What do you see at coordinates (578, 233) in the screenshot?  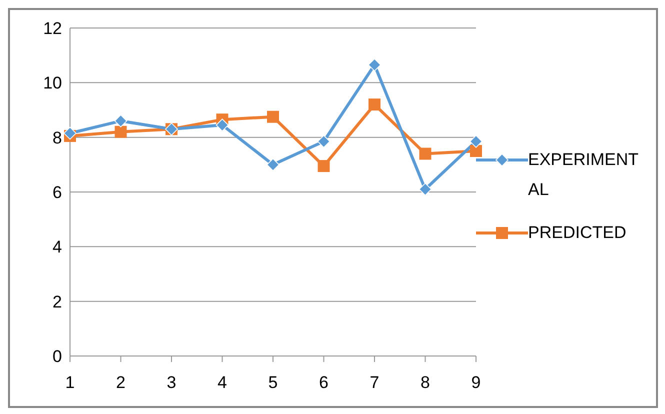 I see `legend-label: PREDICTED` at bounding box center [578, 233].